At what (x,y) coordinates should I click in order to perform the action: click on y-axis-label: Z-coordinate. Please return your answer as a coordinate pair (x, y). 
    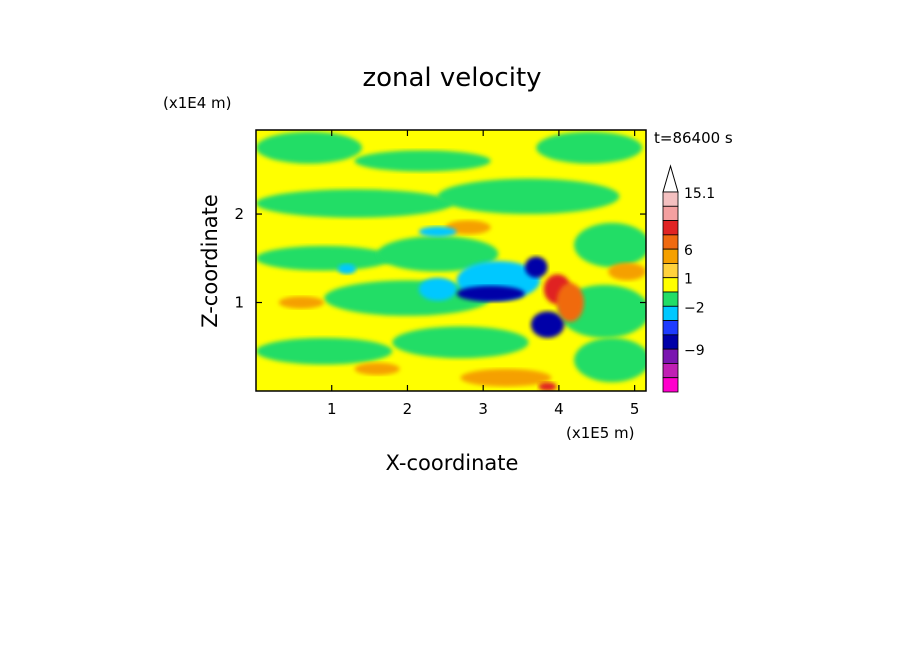
    Looking at the image, I should click on (210, 261).